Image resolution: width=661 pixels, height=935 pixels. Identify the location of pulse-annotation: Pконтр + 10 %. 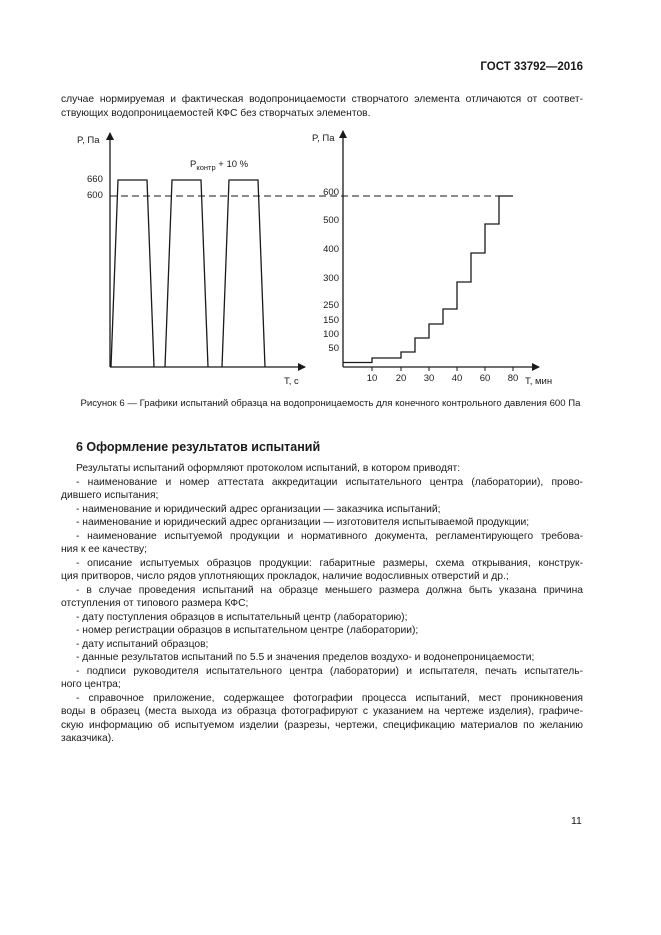
(219, 165).